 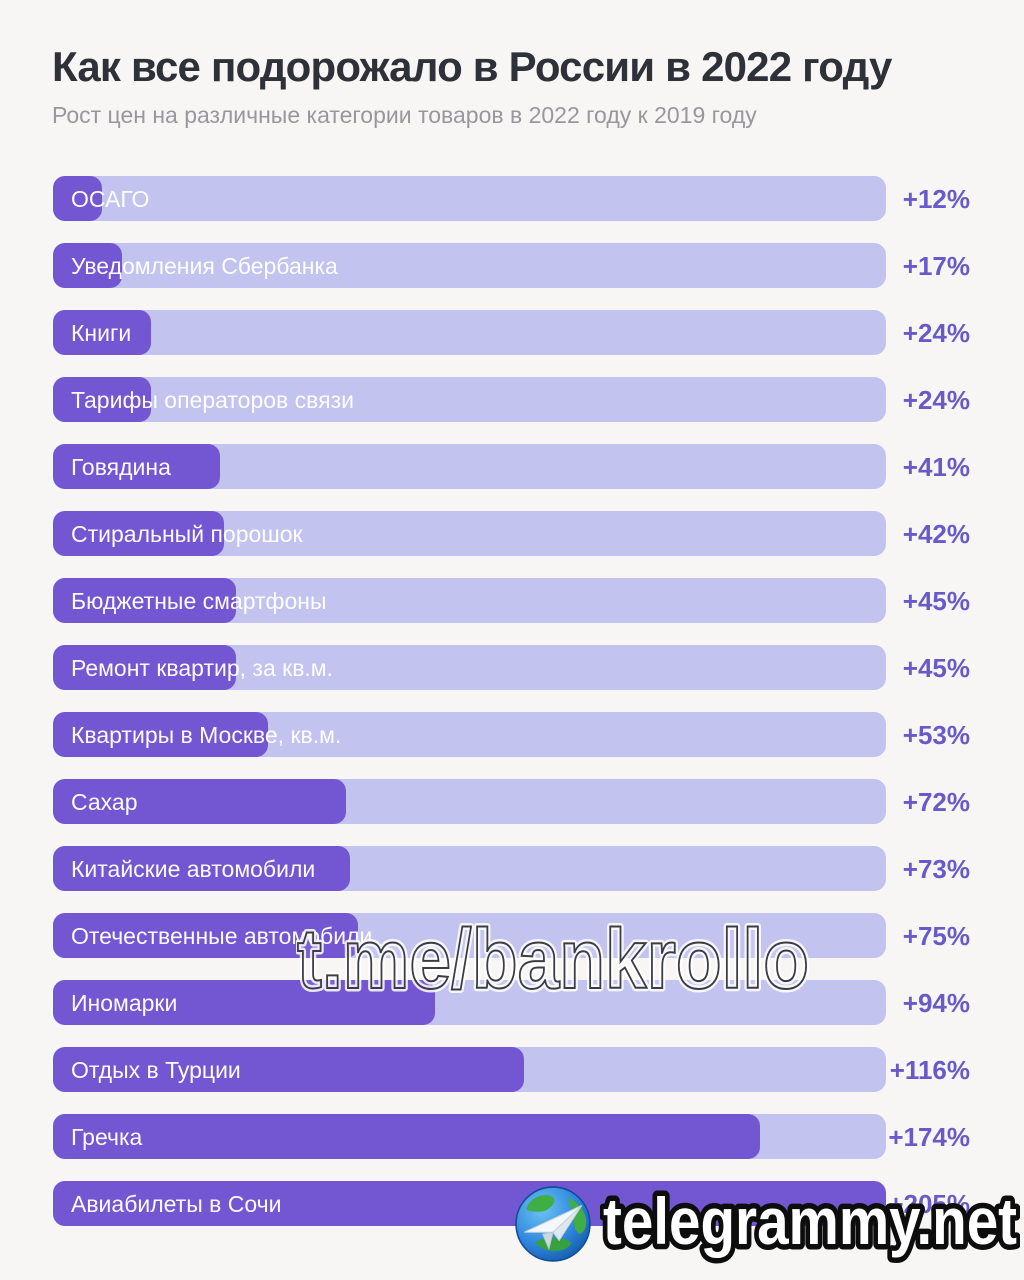 I want to click on chart-row: Книги +24%, so click(x=511, y=332).